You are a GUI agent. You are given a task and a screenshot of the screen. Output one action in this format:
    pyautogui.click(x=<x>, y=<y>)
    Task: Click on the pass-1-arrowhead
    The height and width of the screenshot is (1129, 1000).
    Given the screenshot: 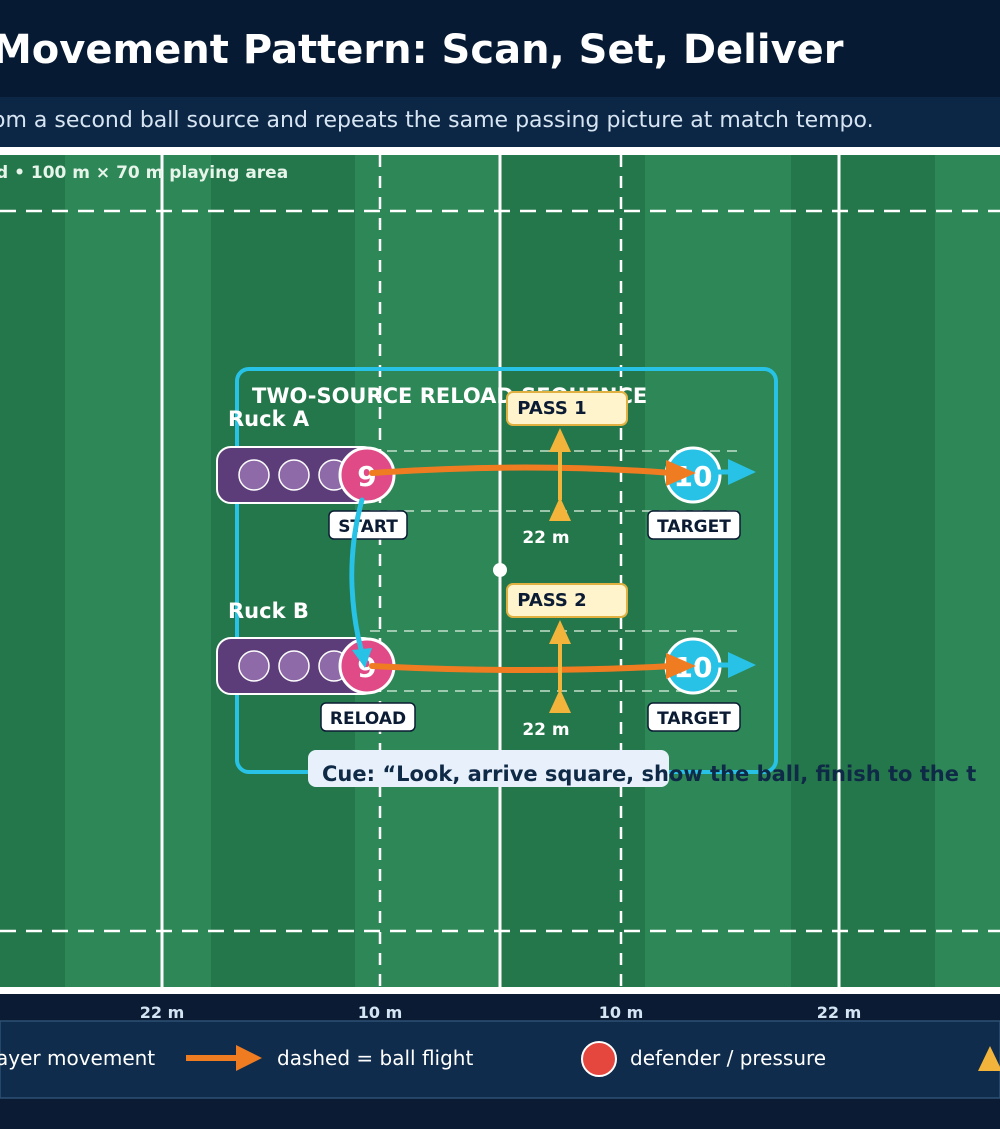 What is the action you would take?
    pyautogui.click(x=681, y=473)
    